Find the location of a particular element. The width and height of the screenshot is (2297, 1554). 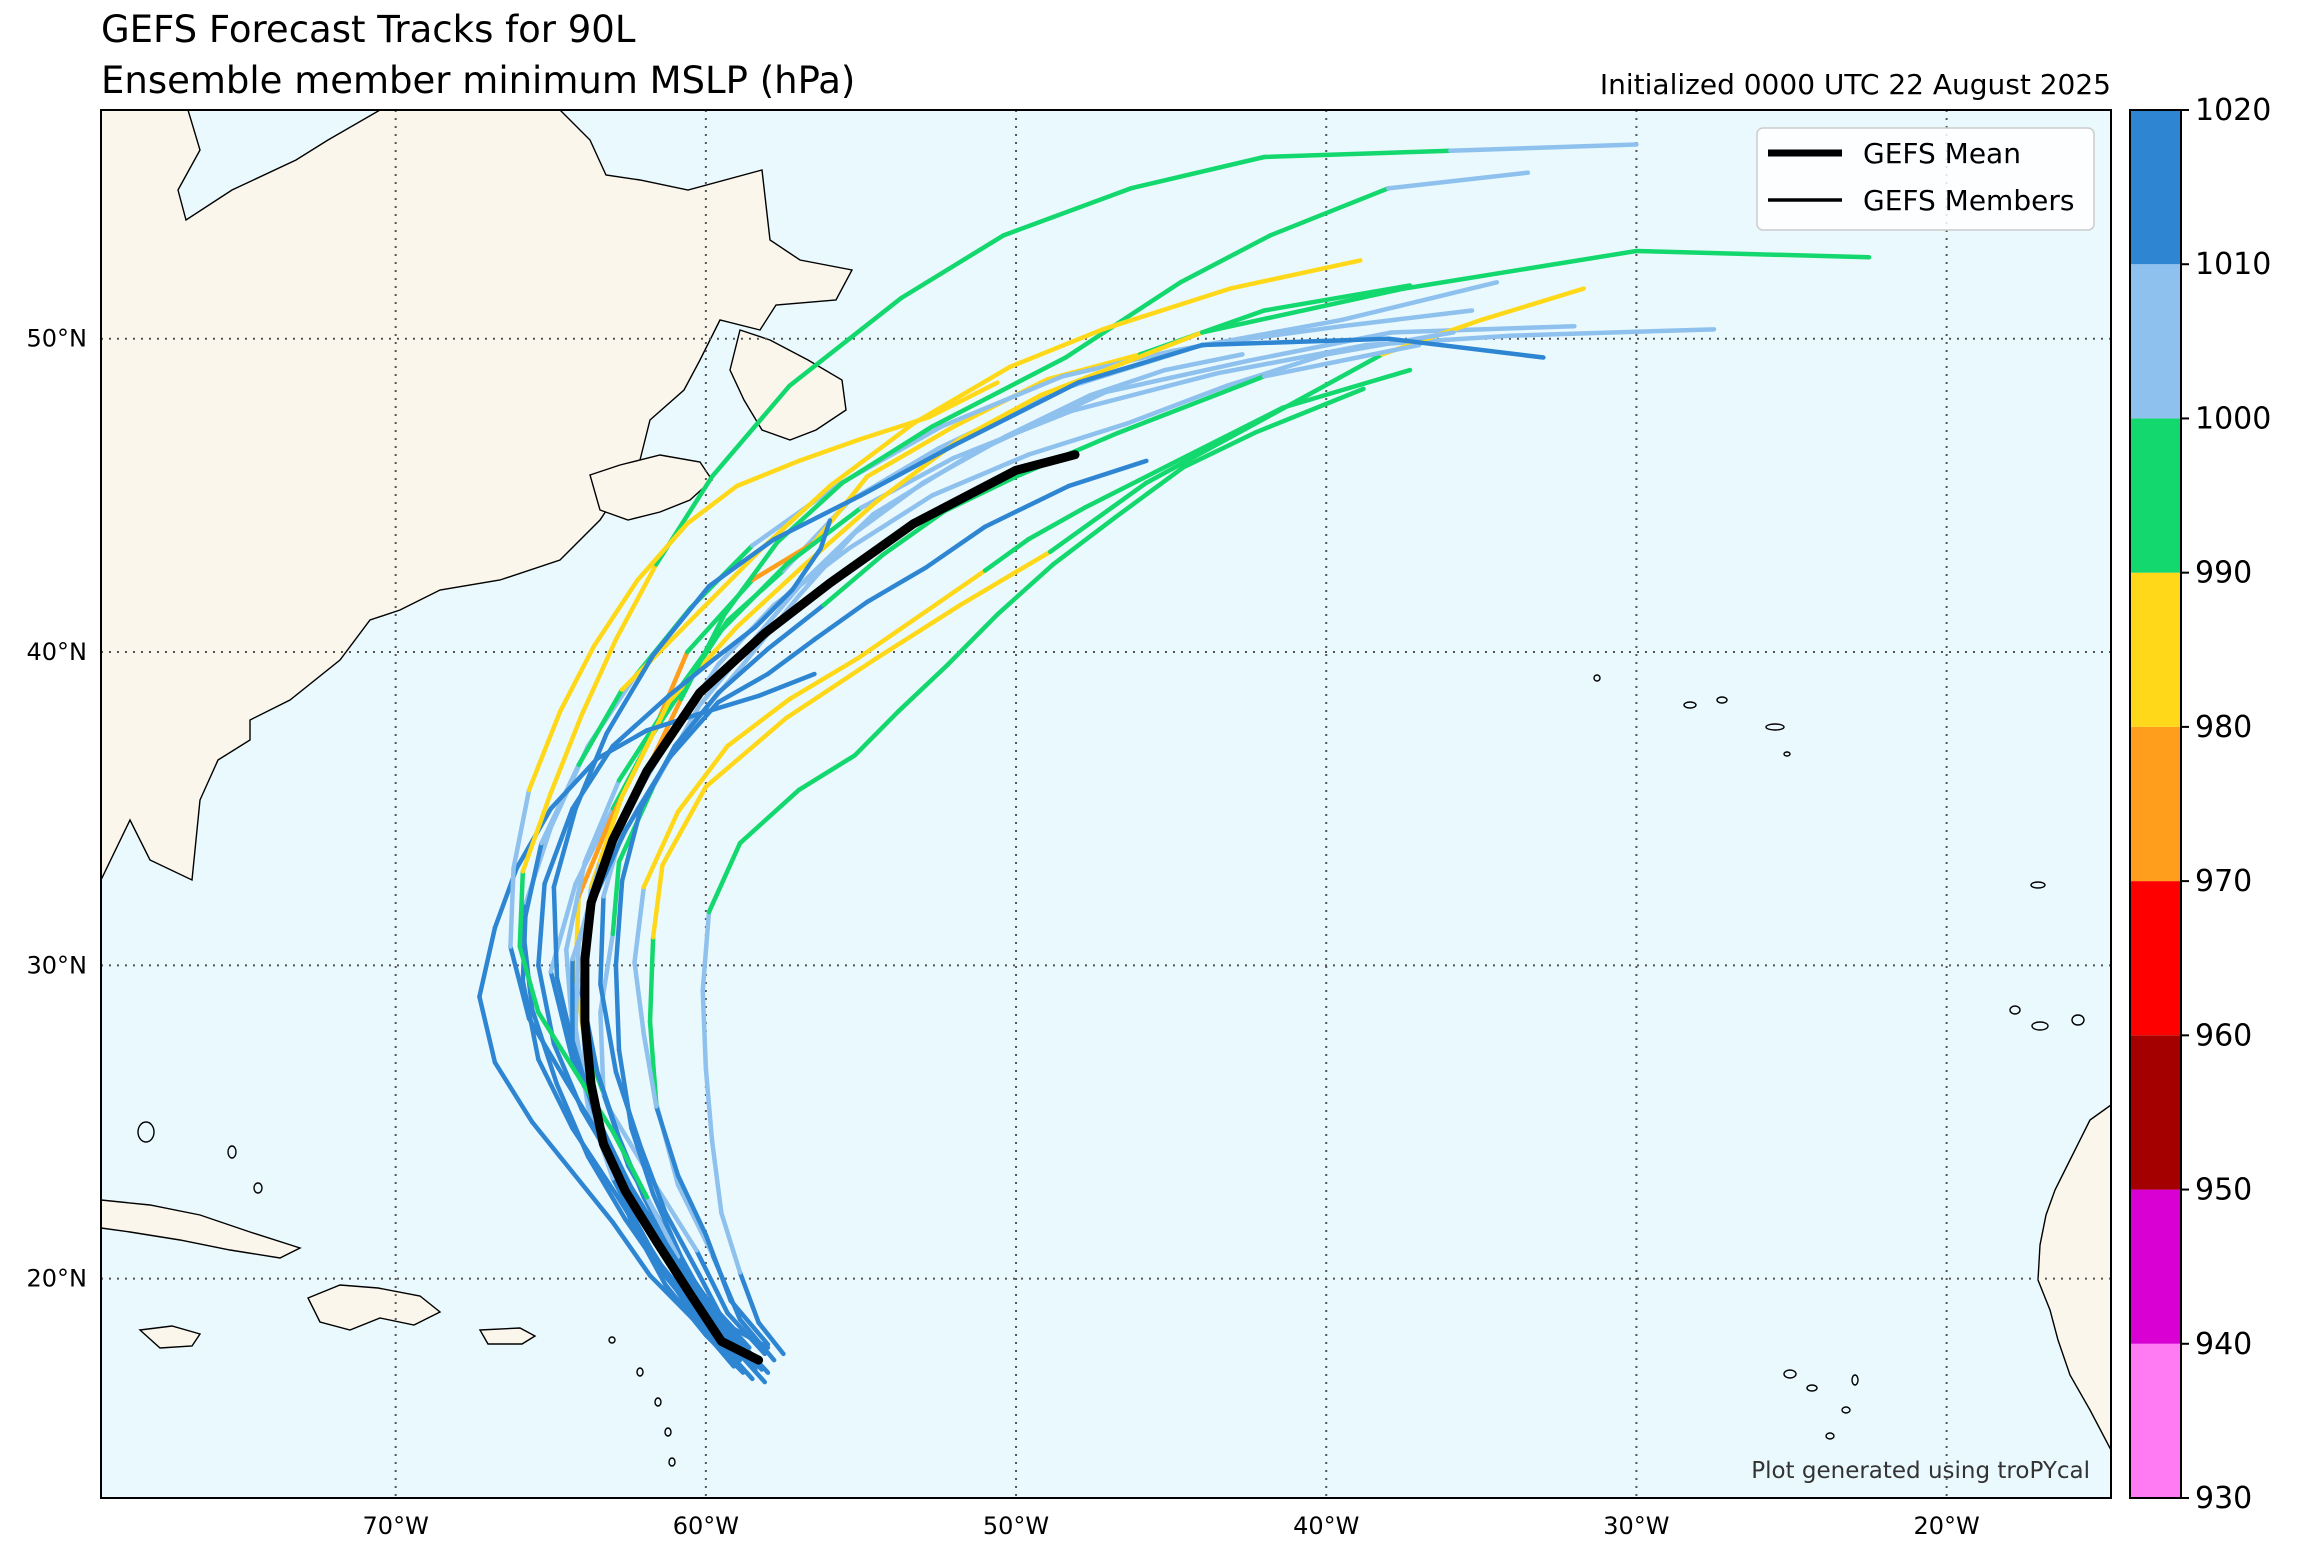

colorbar-label: 930 is located at coordinates (2223, 1498).